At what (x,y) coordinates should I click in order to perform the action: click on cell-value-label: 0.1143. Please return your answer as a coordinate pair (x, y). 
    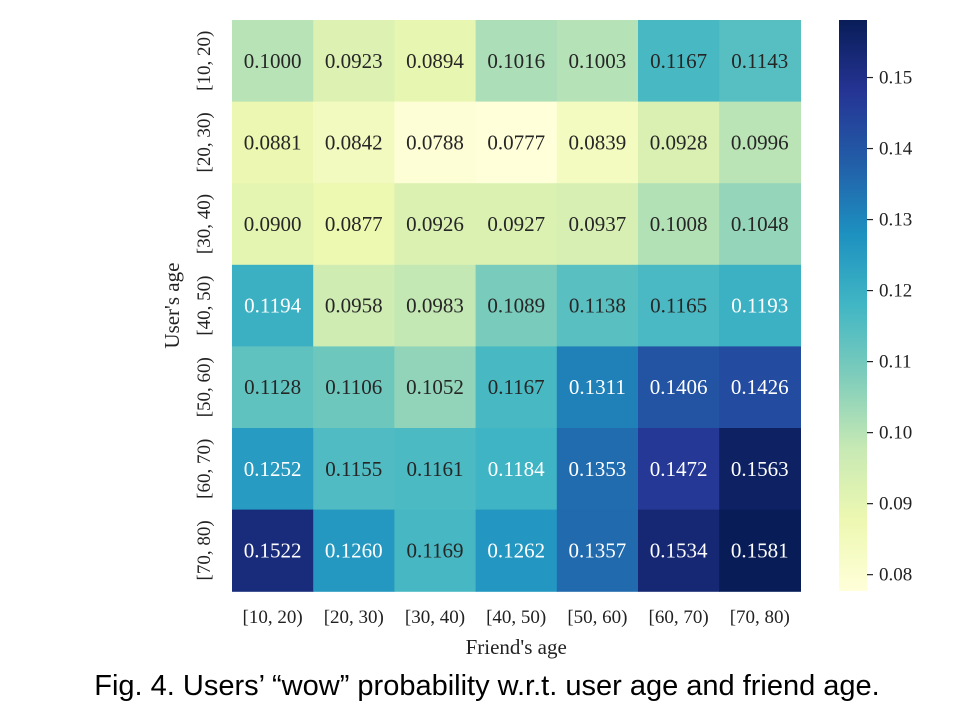
    Looking at the image, I should click on (759, 61).